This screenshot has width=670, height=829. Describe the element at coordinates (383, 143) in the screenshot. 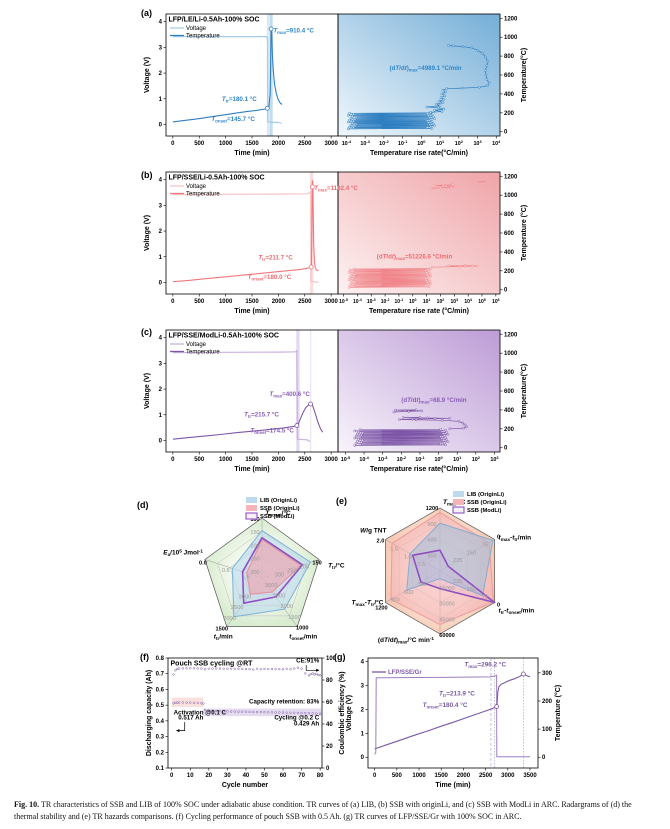

I see `svg-text: 10-2​` at that location.